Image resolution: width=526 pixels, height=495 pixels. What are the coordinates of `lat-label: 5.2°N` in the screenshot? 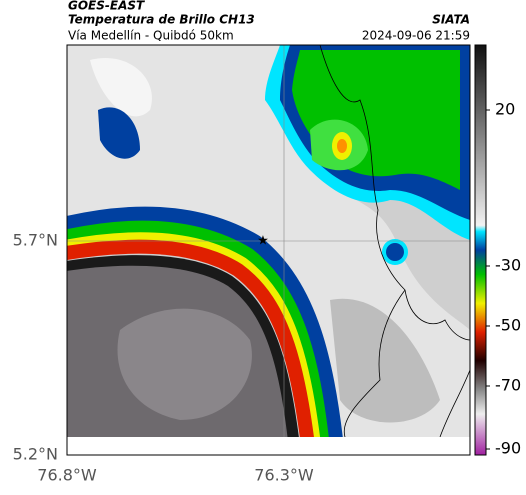 It's located at (35, 454).